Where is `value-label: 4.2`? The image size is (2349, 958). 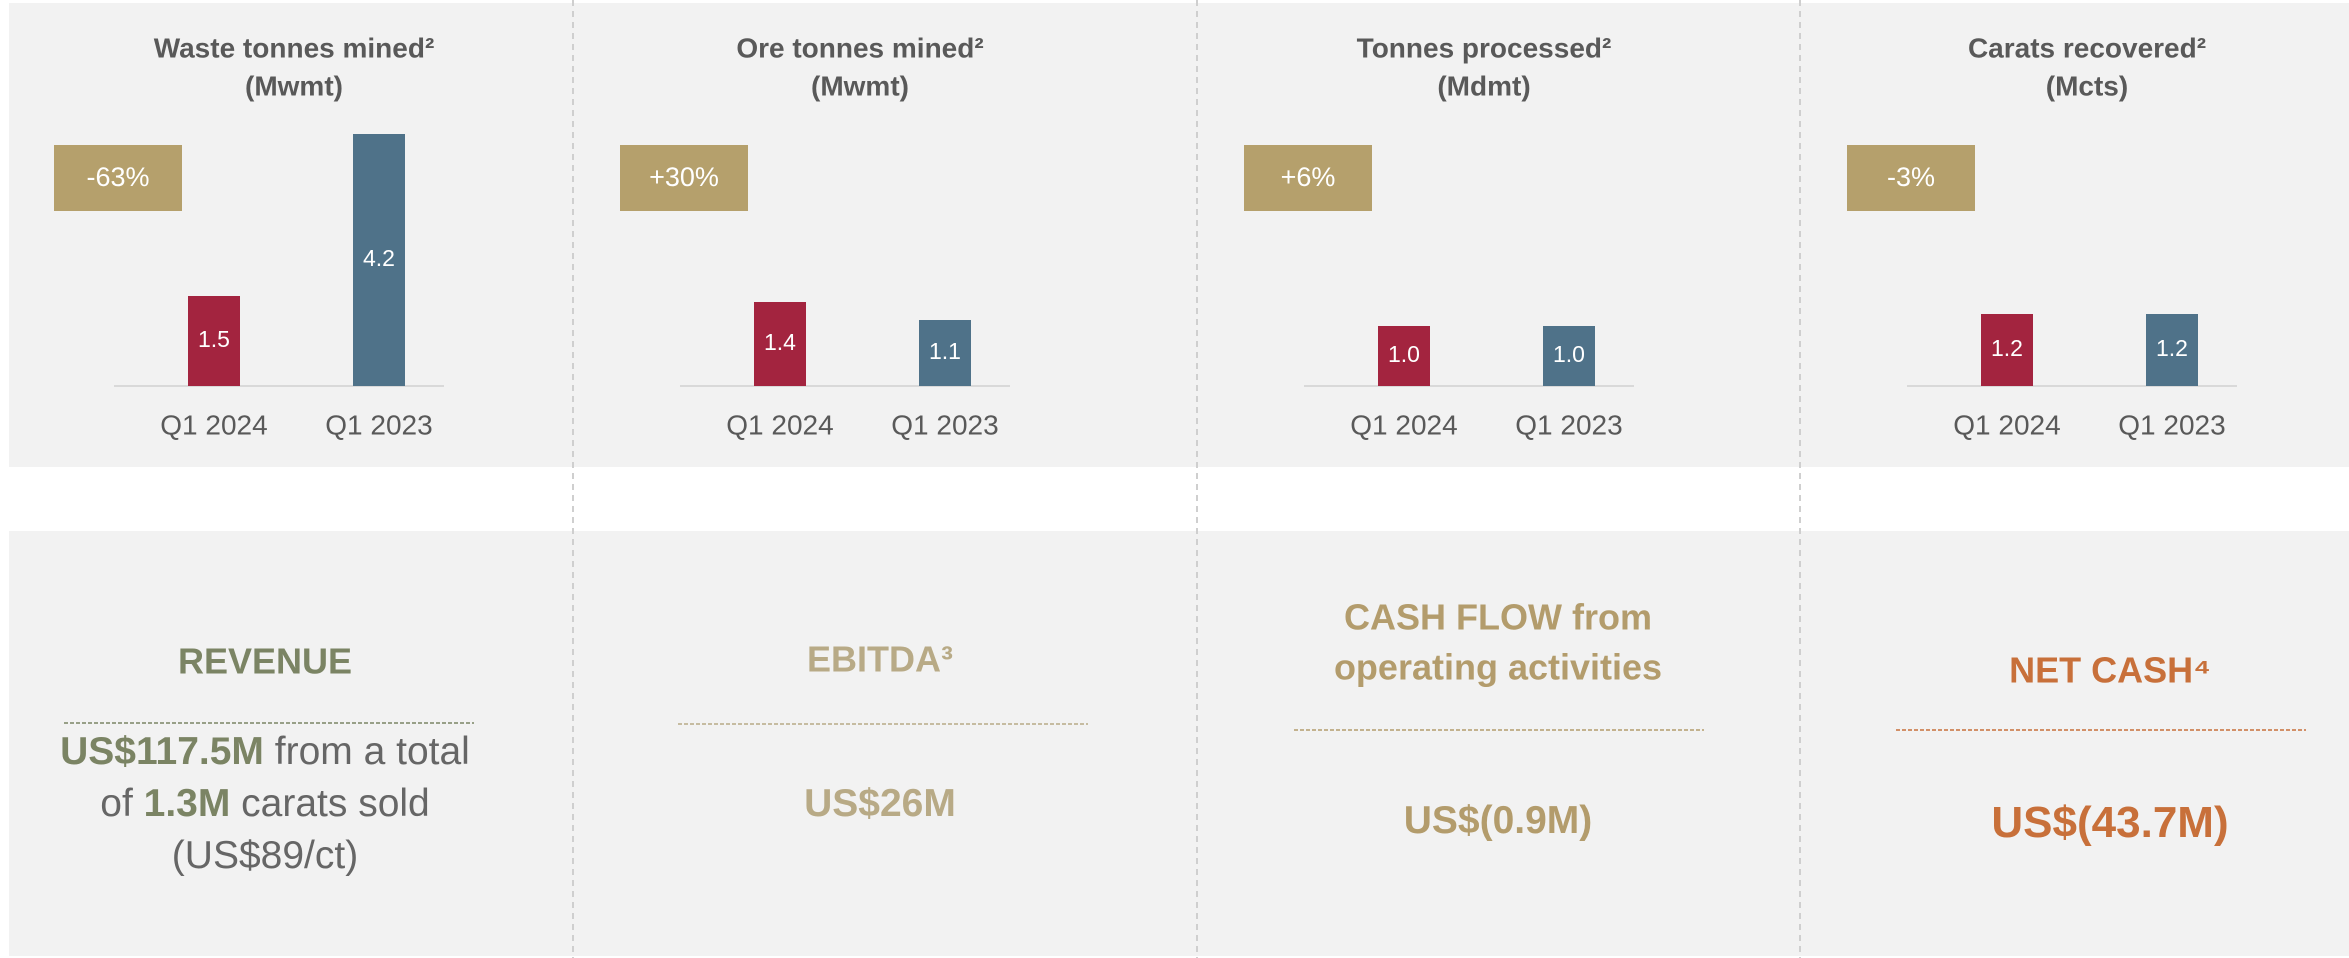
value-label: 4.2 is located at coordinates (379, 258).